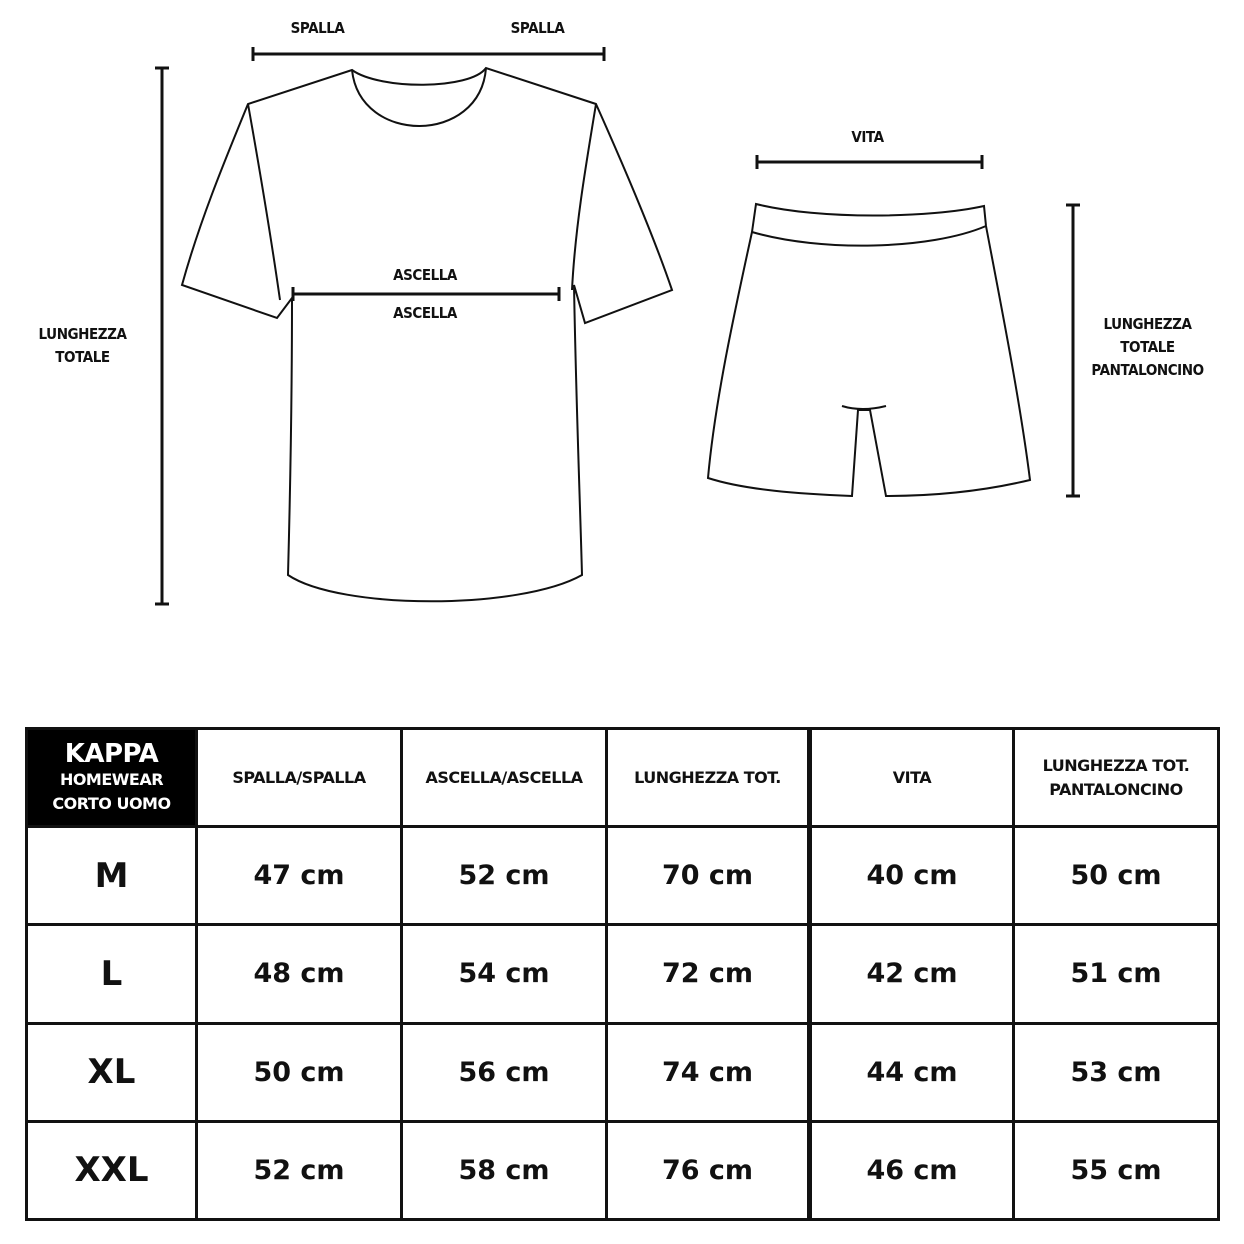 This screenshot has width=1244, height=1244. I want to click on shoulder-measure-line, so click(428, 54).